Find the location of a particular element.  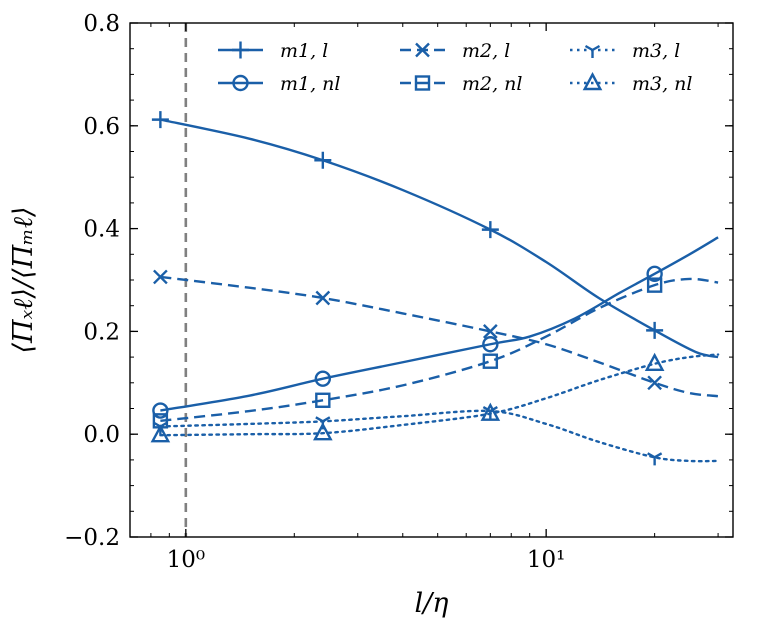

legend-label: m1, nl is located at coordinates (310, 84).